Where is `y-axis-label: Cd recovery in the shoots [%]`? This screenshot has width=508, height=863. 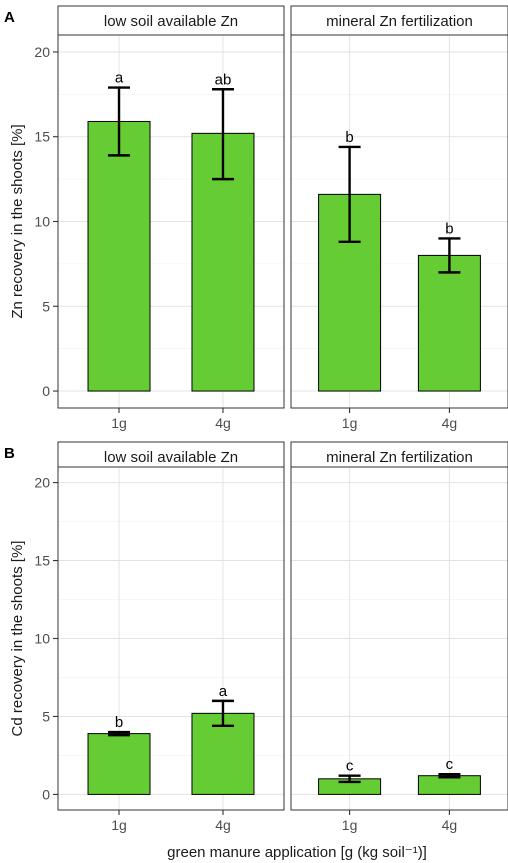
y-axis-label: Cd recovery in the shoots [%] is located at coordinates (17, 639).